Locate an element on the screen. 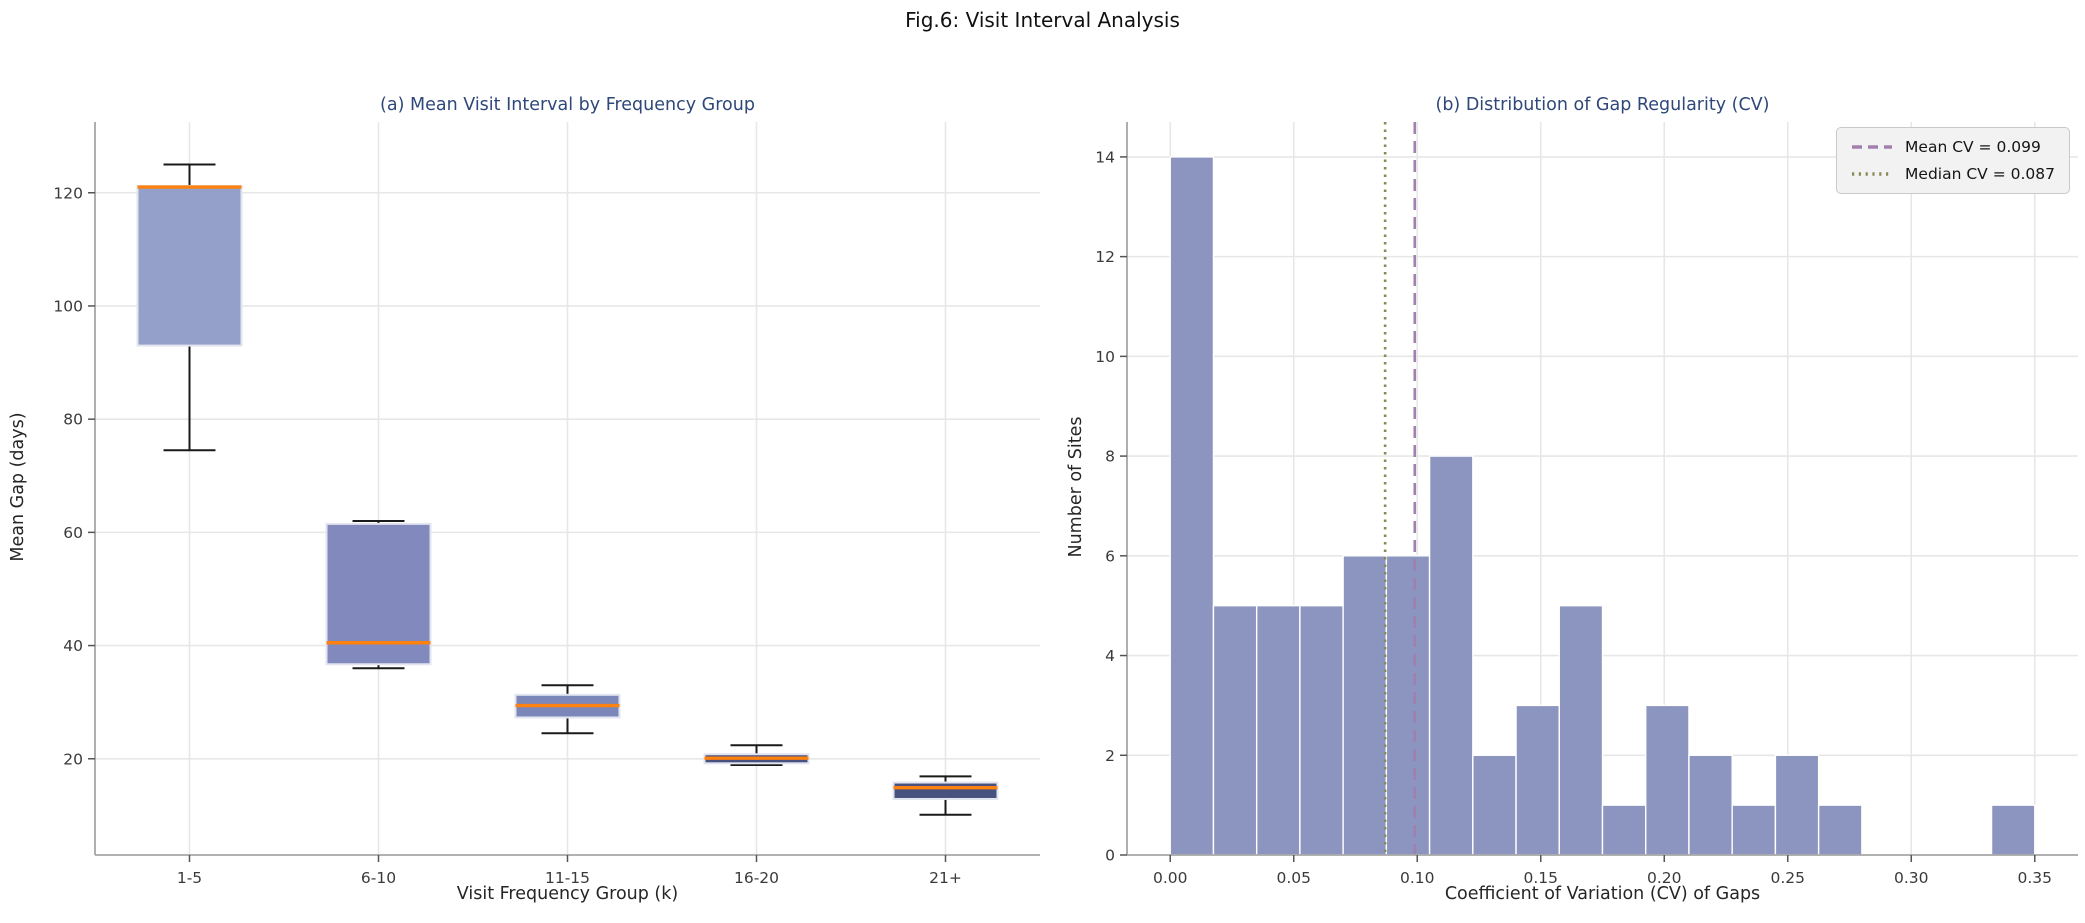 This screenshot has width=2085, height=923. x-tick-label: 0.00 is located at coordinates (1170, 878).